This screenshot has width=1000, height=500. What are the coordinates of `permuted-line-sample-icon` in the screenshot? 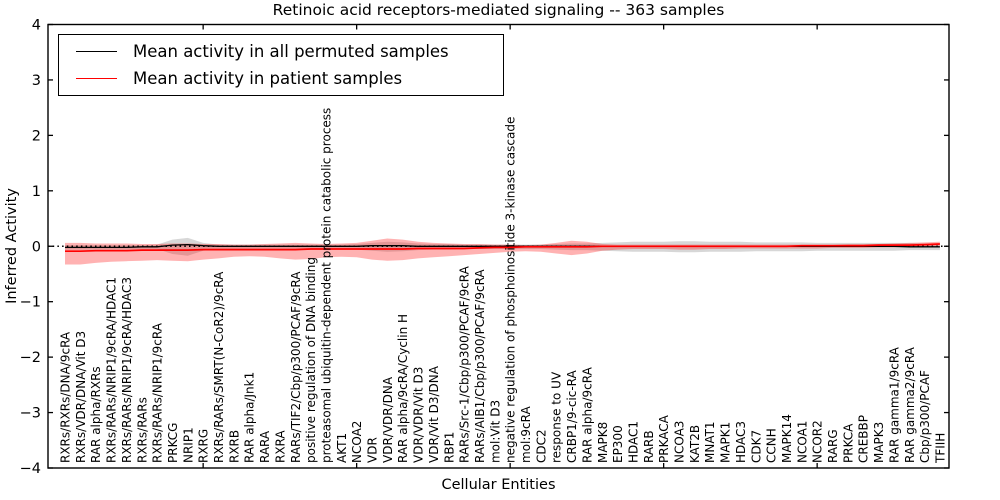 It's located at (96, 52).